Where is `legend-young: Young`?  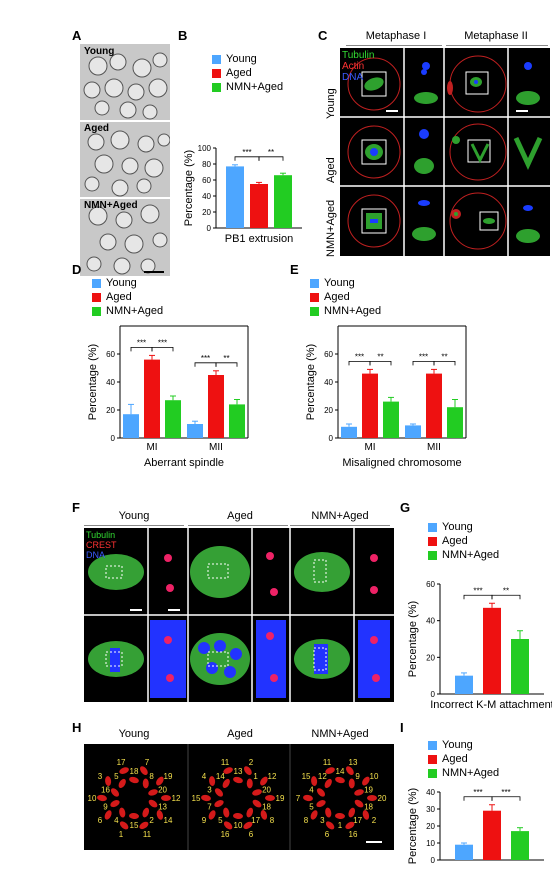 legend-young: Young is located at coordinates (241, 59).